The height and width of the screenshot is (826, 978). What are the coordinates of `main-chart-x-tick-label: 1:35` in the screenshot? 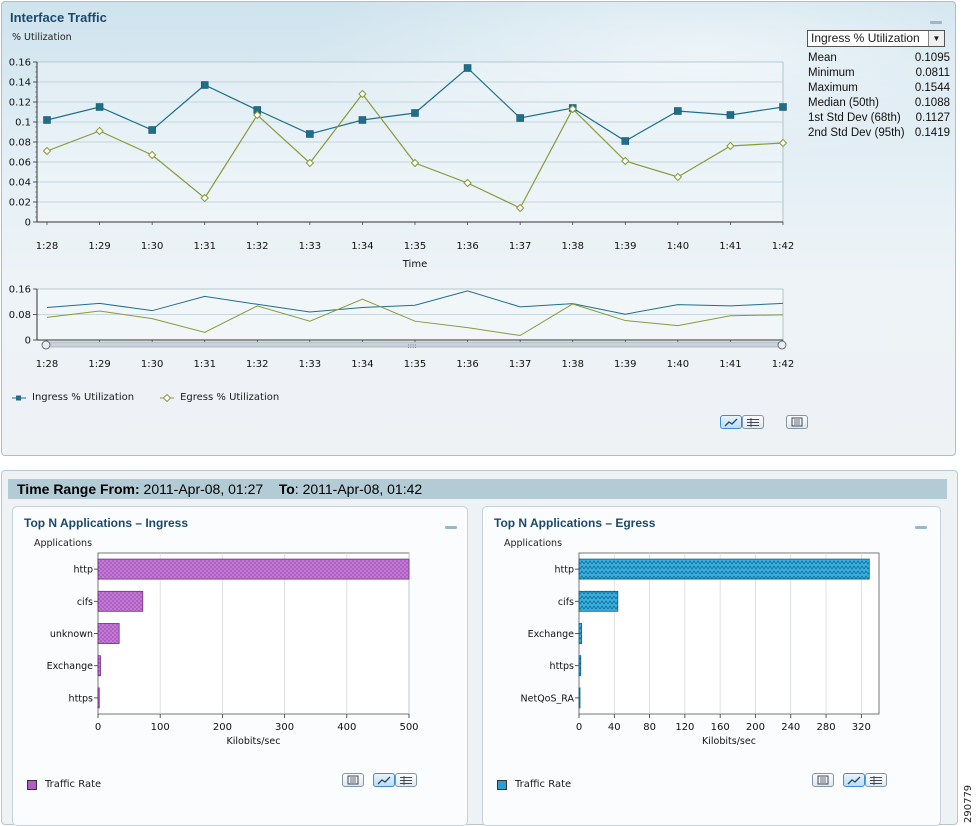 It's located at (415, 246).